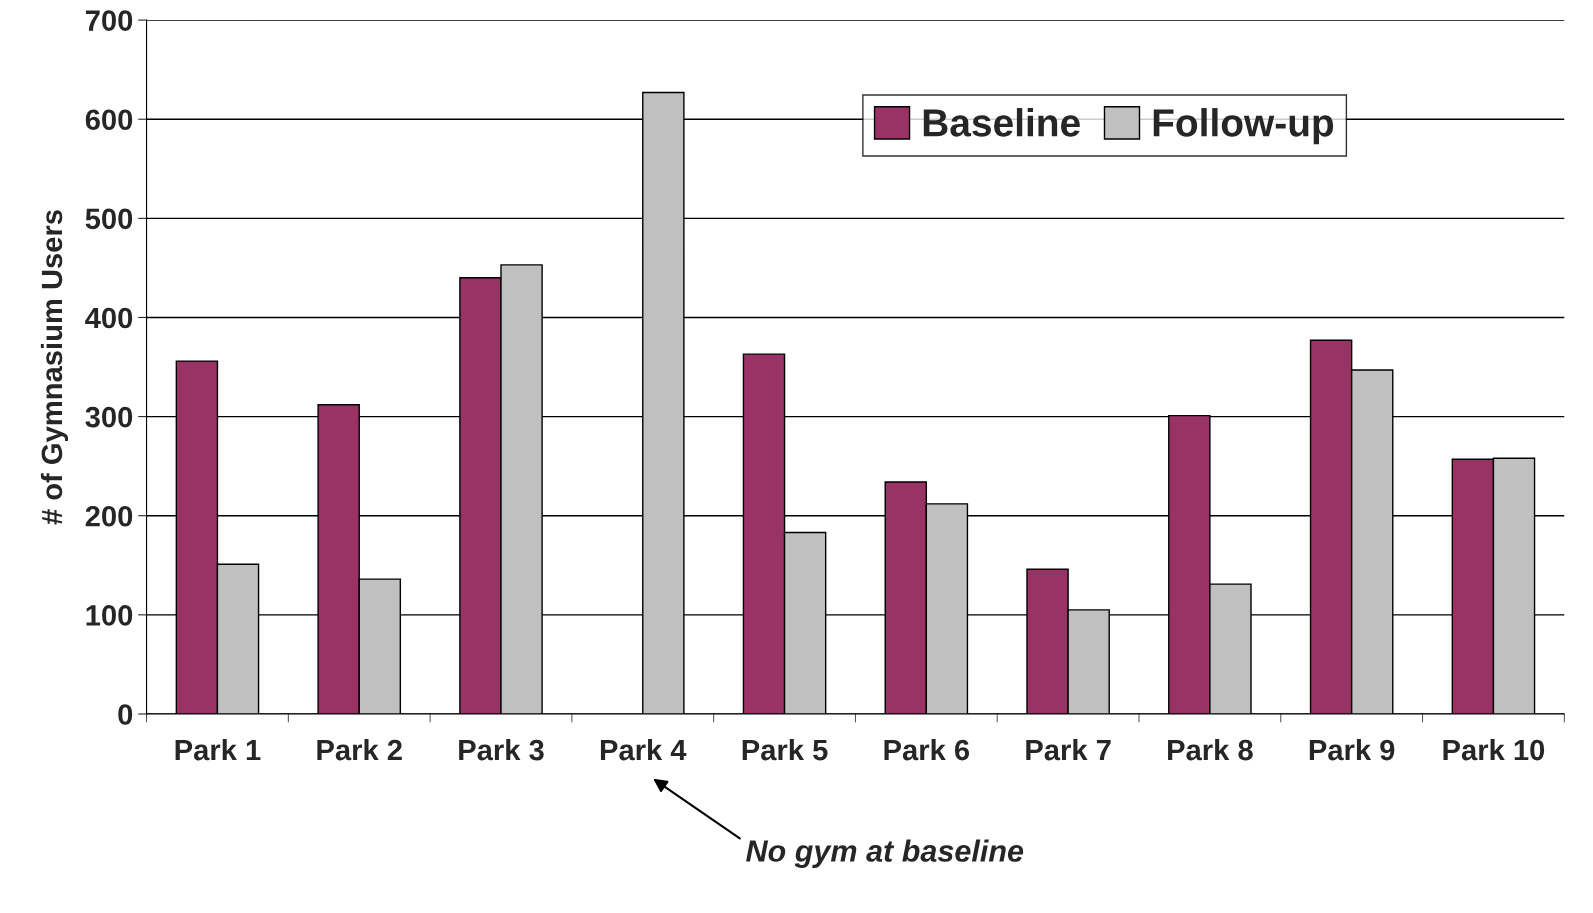 This screenshot has height=913, width=1593. What do you see at coordinates (1243, 126) in the screenshot?
I see `legend-label: Follow-up` at bounding box center [1243, 126].